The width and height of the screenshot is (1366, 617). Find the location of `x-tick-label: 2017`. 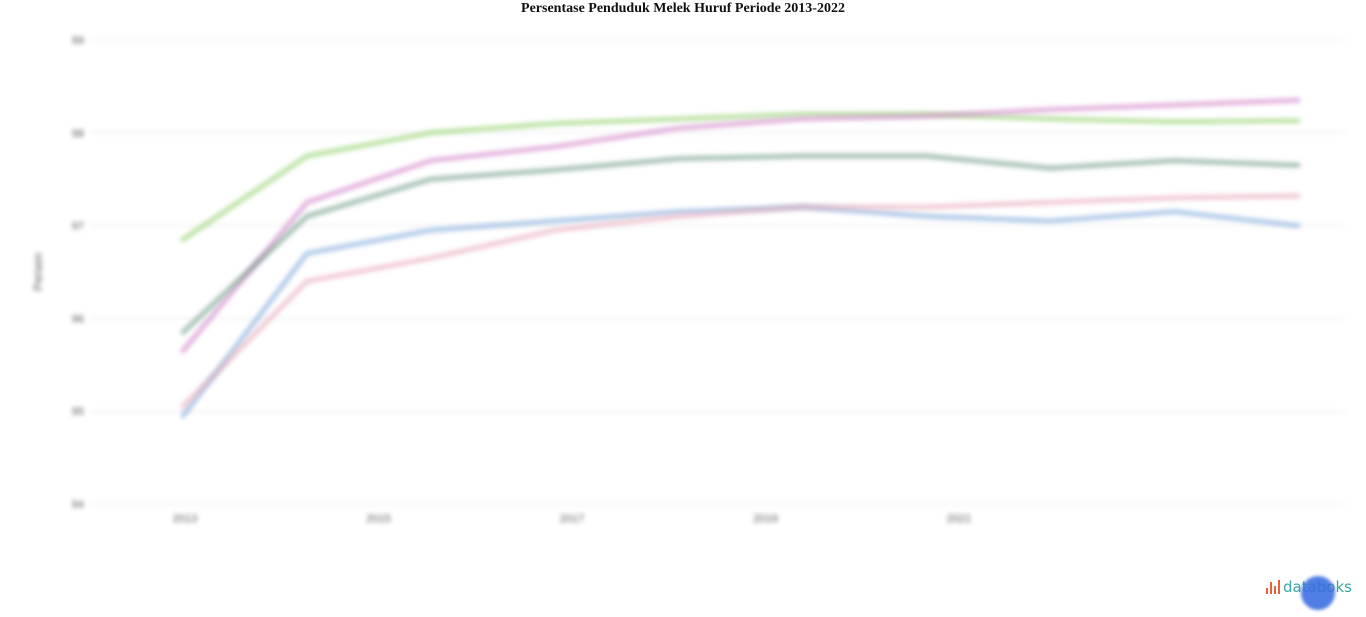

x-tick-label: 2017 is located at coordinates (572, 519).